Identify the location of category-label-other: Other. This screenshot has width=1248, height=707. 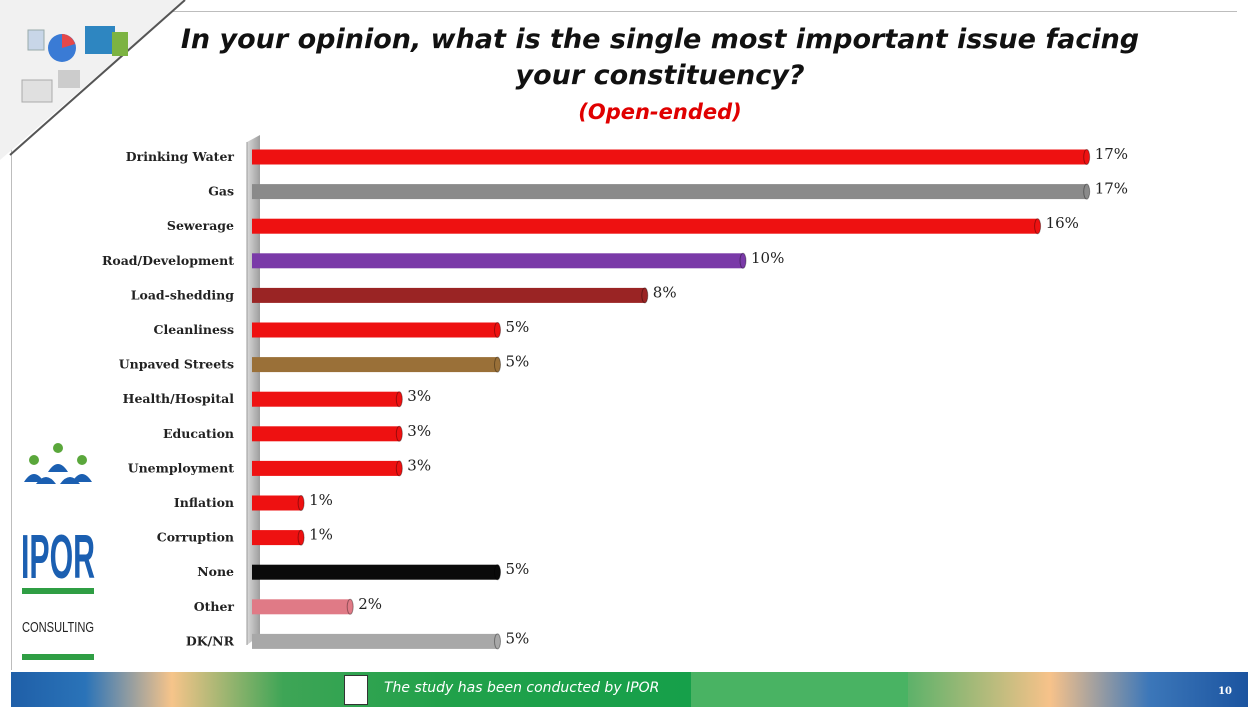
(214, 606).